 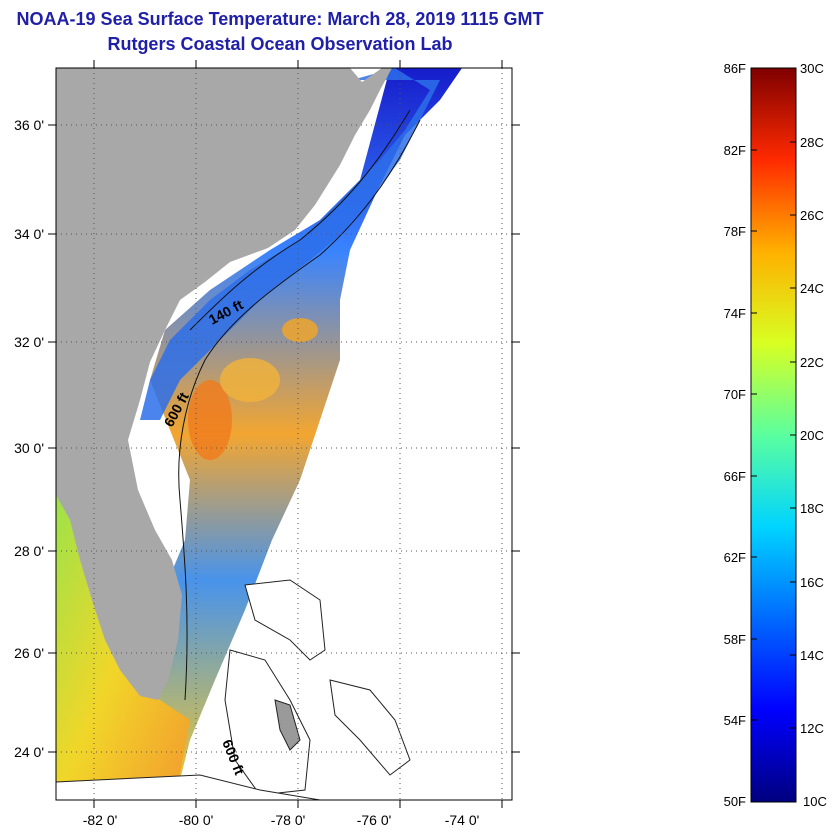 What do you see at coordinates (188, 787) in the screenshot?
I see `cuba-edge` at bounding box center [188, 787].